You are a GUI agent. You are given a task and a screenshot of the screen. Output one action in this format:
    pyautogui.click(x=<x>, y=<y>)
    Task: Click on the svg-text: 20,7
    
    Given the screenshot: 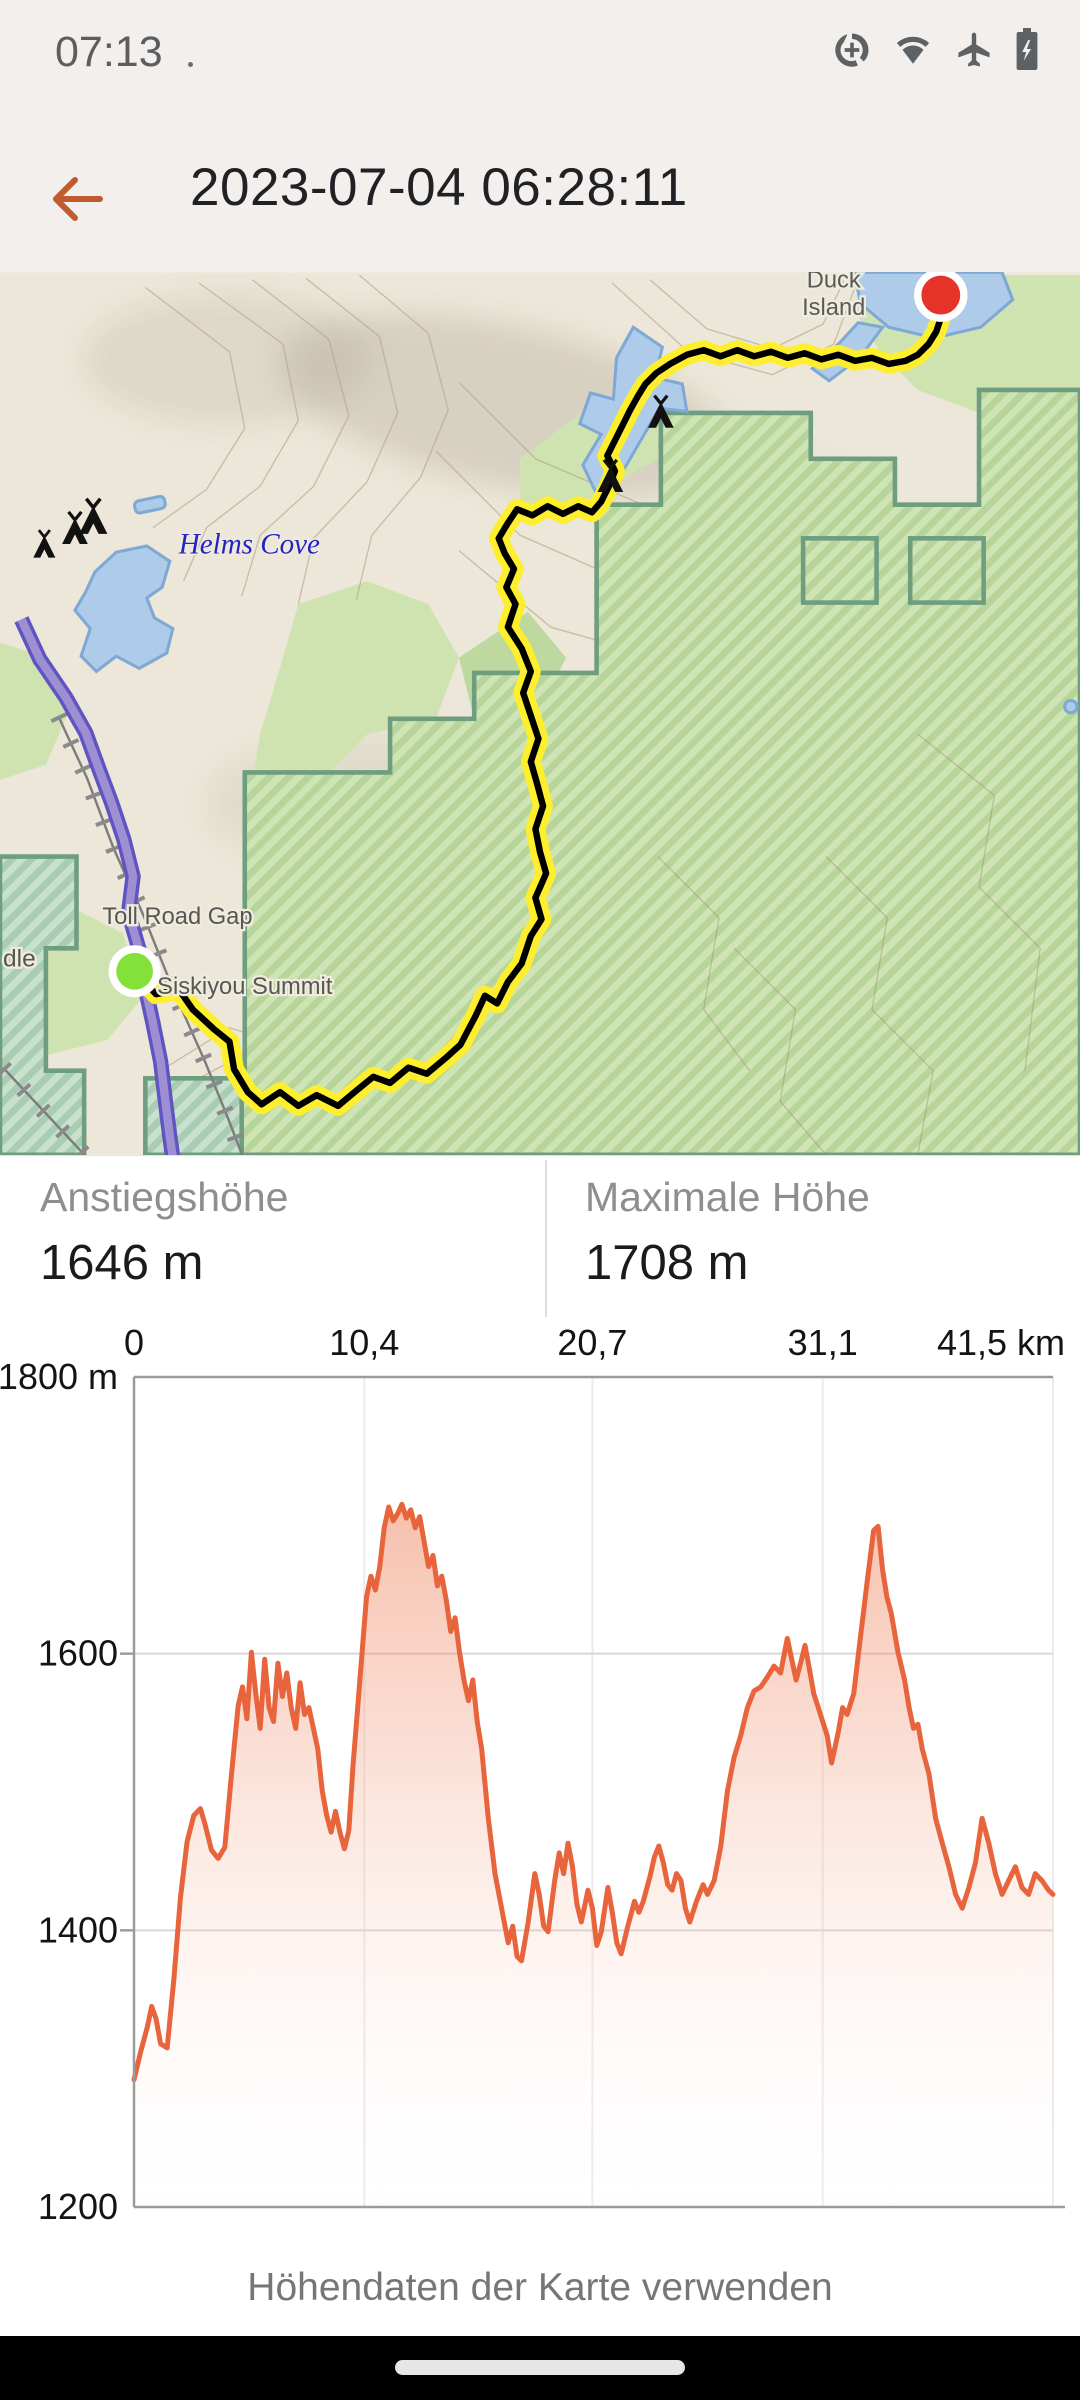 What is the action you would take?
    pyautogui.click(x=592, y=1342)
    